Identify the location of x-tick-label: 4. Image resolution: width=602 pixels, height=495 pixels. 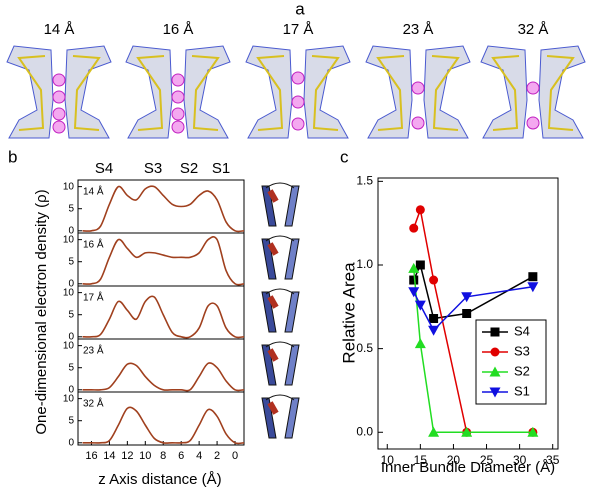
(199, 456).